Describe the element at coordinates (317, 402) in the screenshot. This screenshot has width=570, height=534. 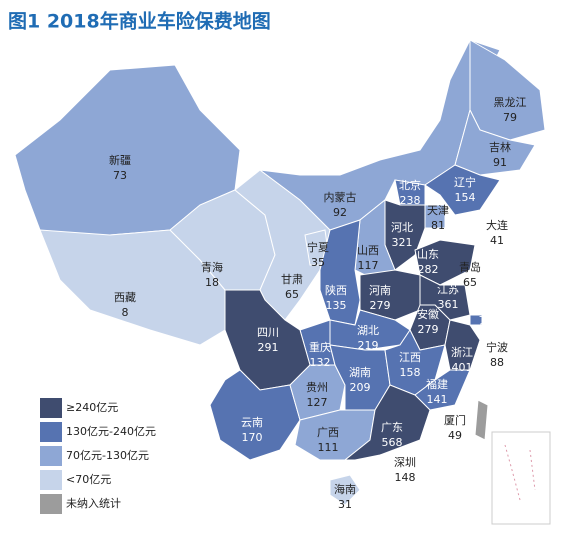
I see `province-value: 127` at that location.